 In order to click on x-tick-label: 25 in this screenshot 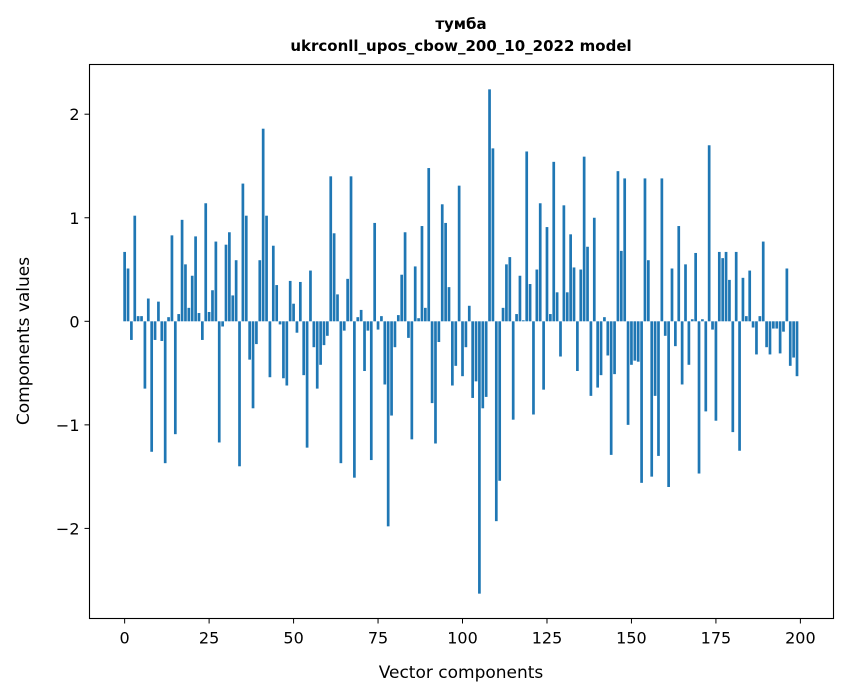, I will do `click(209, 638)`.